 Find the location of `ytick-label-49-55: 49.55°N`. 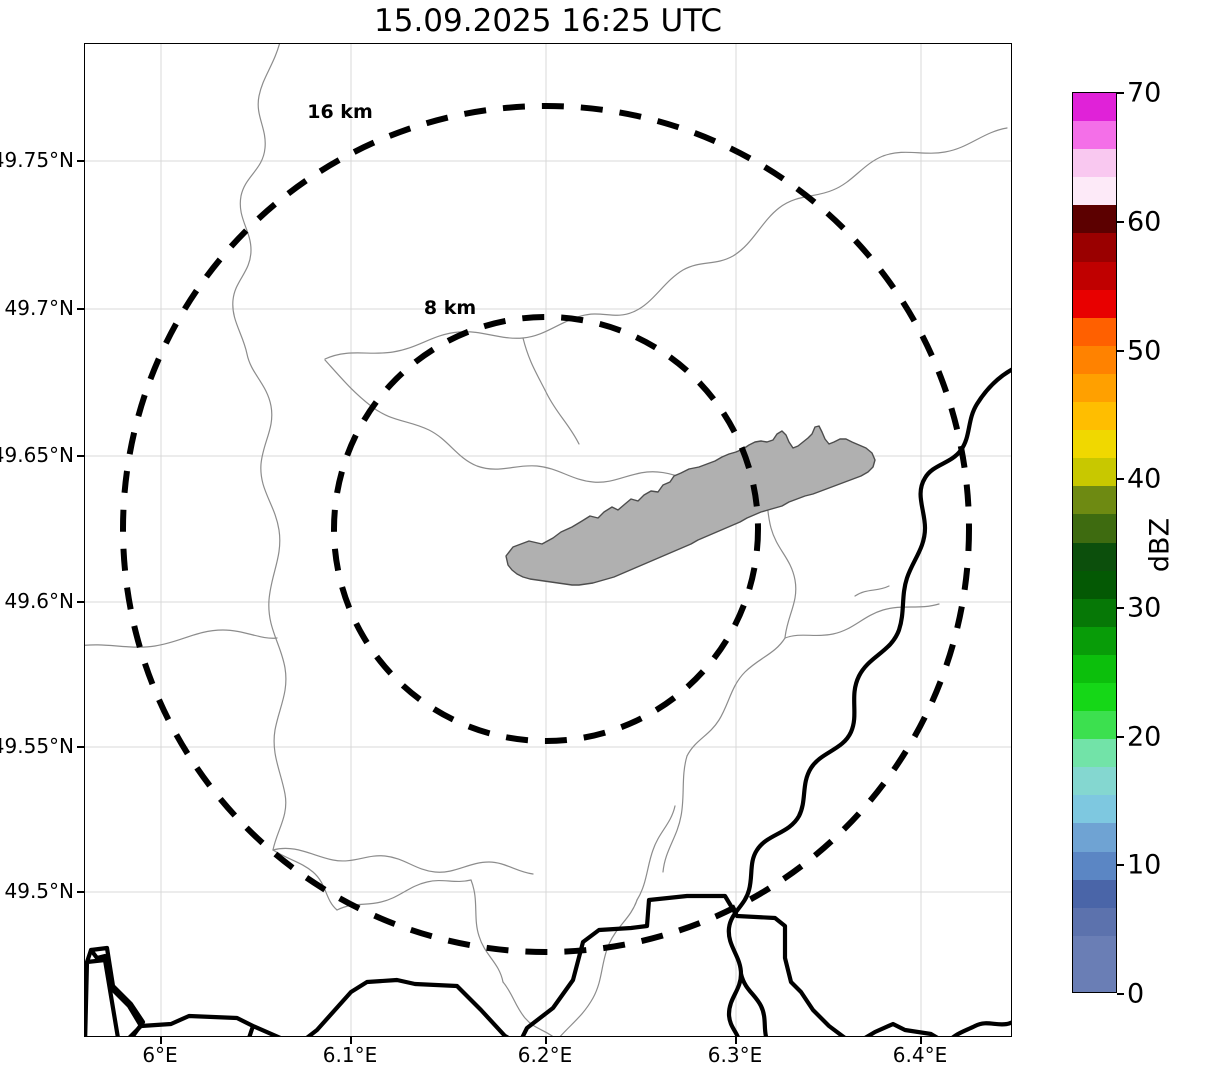

ytick-label-49-55: 49.55°N is located at coordinates (37, 746).